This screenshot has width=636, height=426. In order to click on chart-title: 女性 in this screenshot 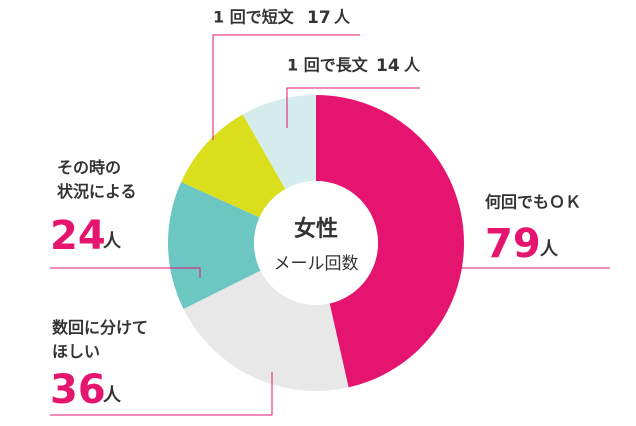, I will do `click(316, 229)`.